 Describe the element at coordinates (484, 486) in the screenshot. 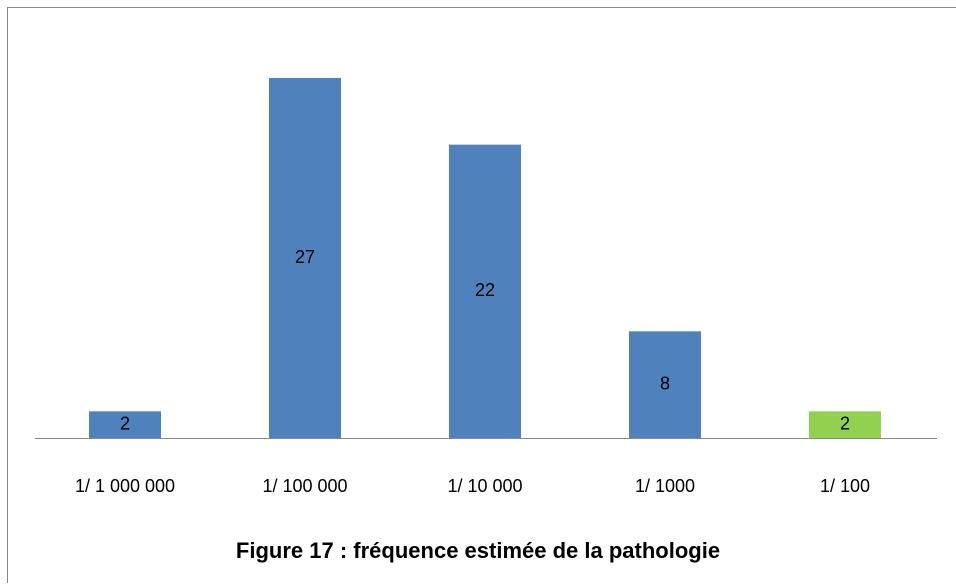

I see `x-tick-label: 1/ 10 000` at that location.